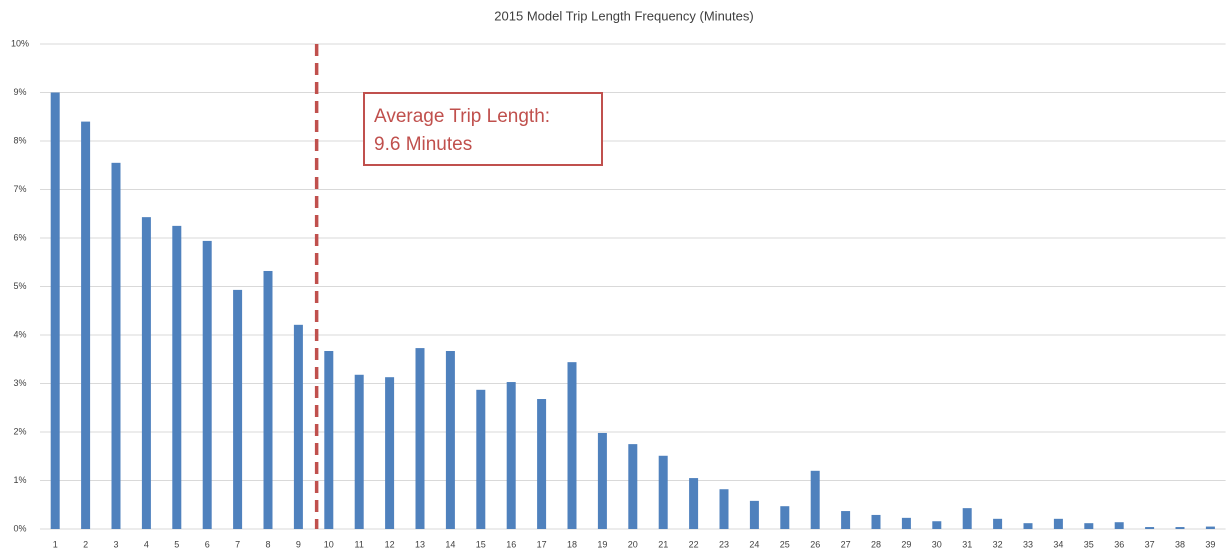 This screenshot has width=1226, height=552. Describe the element at coordinates (724, 544) in the screenshot. I see `x-tick-label: 23` at that location.